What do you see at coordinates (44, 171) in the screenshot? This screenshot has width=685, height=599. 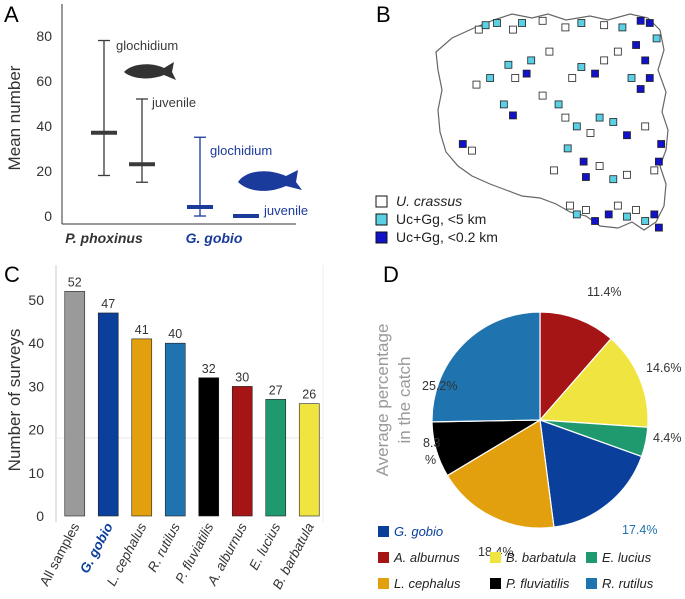 I see `a-ytick-label: 20` at bounding box center [44, 171].